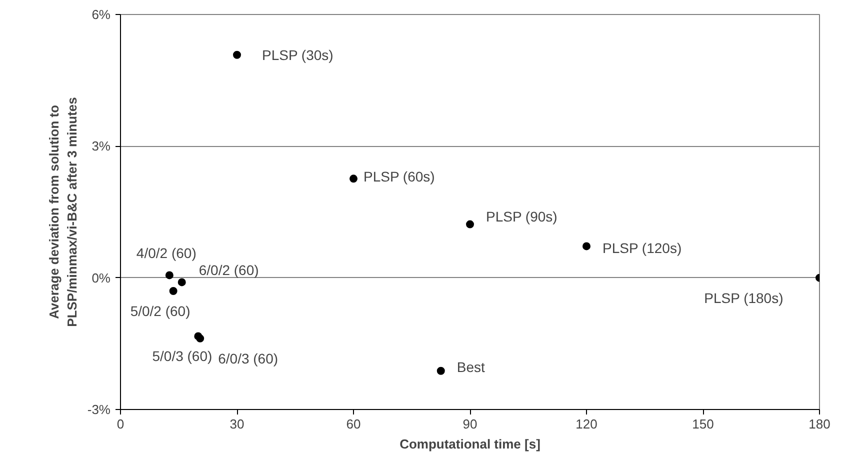  I want to click on x-tick-label: 180, so click(819, 424).